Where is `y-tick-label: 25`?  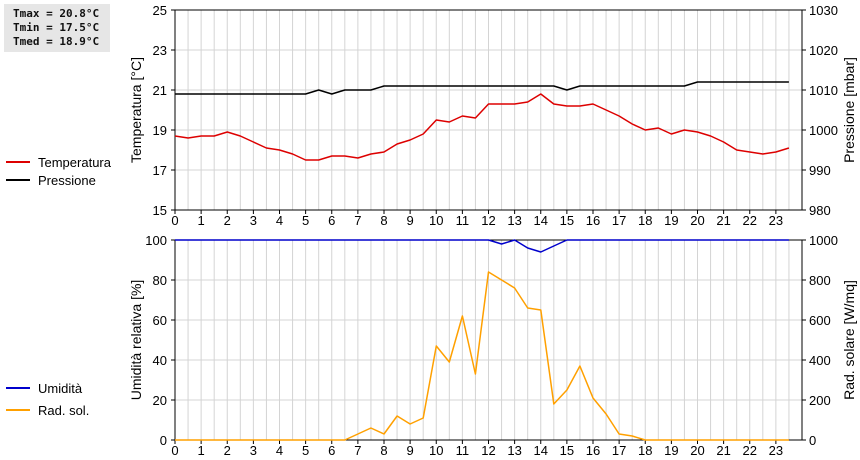
y-tick-label: 25 is located at coordinates (160, 10).